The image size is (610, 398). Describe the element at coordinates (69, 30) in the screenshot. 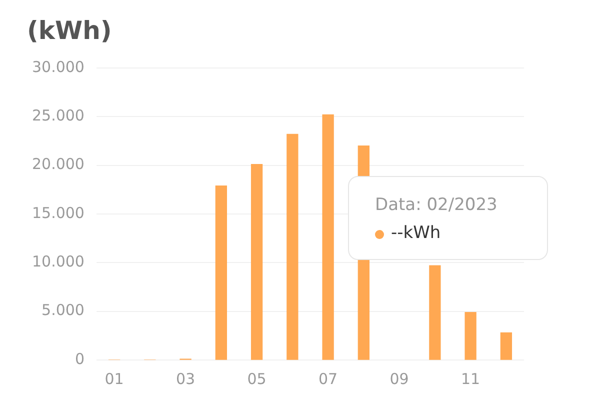

I see `y-axis-title: (kWh)` at that location.